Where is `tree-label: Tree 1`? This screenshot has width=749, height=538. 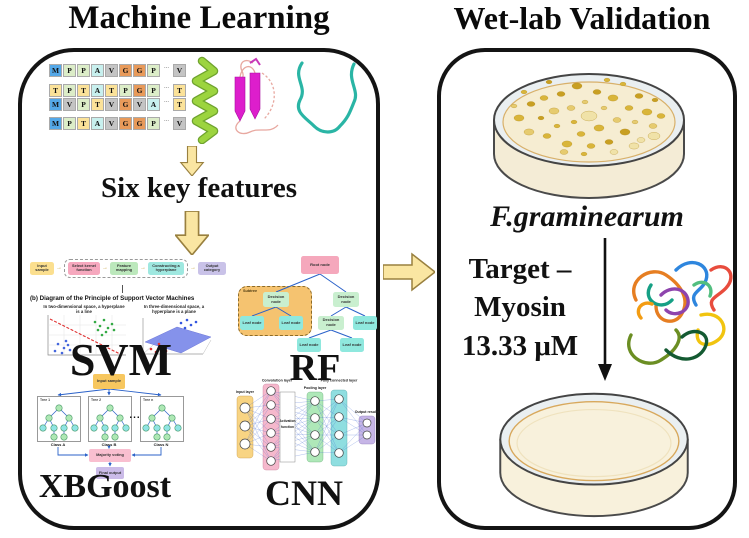
tree-label: Tree 1 is located at coordinates (45, 400).